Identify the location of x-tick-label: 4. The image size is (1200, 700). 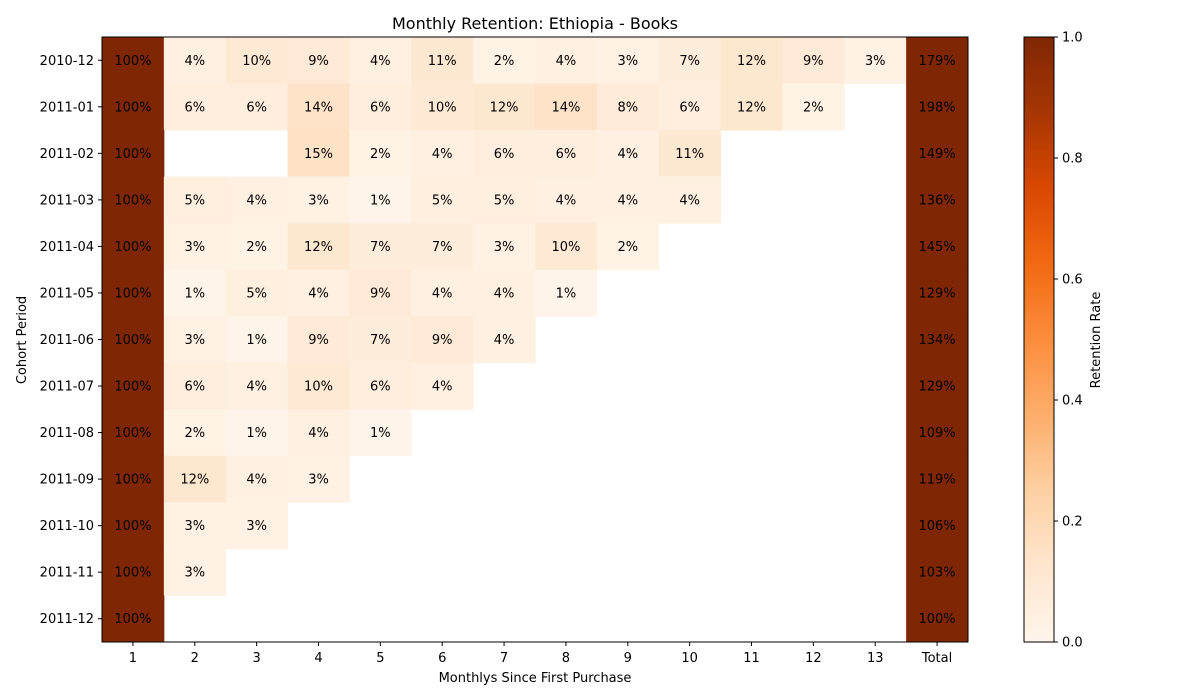
(318, 658).